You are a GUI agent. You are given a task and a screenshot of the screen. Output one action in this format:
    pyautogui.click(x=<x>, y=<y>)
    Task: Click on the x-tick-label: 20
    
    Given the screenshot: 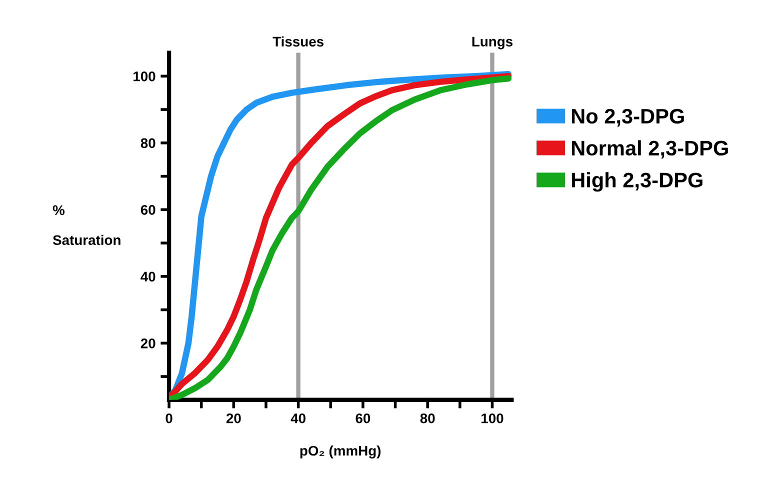 What is the action you would take?
    pyautogui.click(x=233, y=418)
    